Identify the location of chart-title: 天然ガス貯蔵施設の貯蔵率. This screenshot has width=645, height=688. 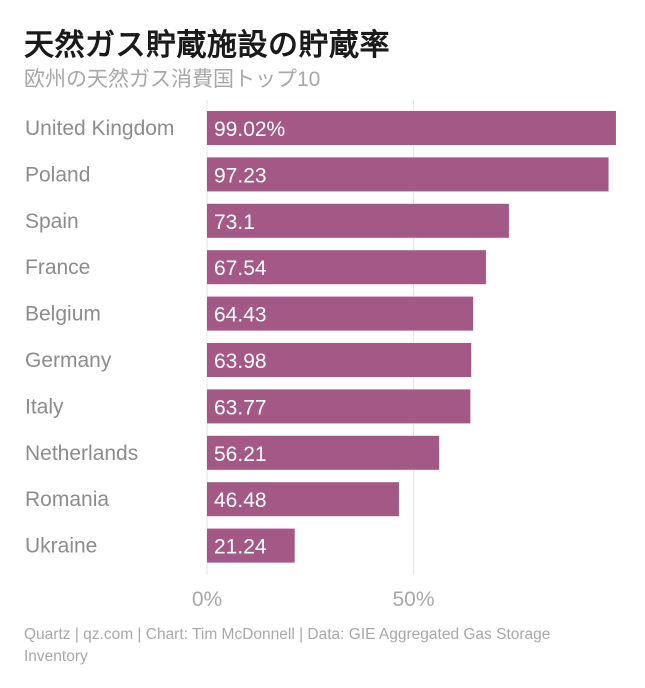
(207, 45).